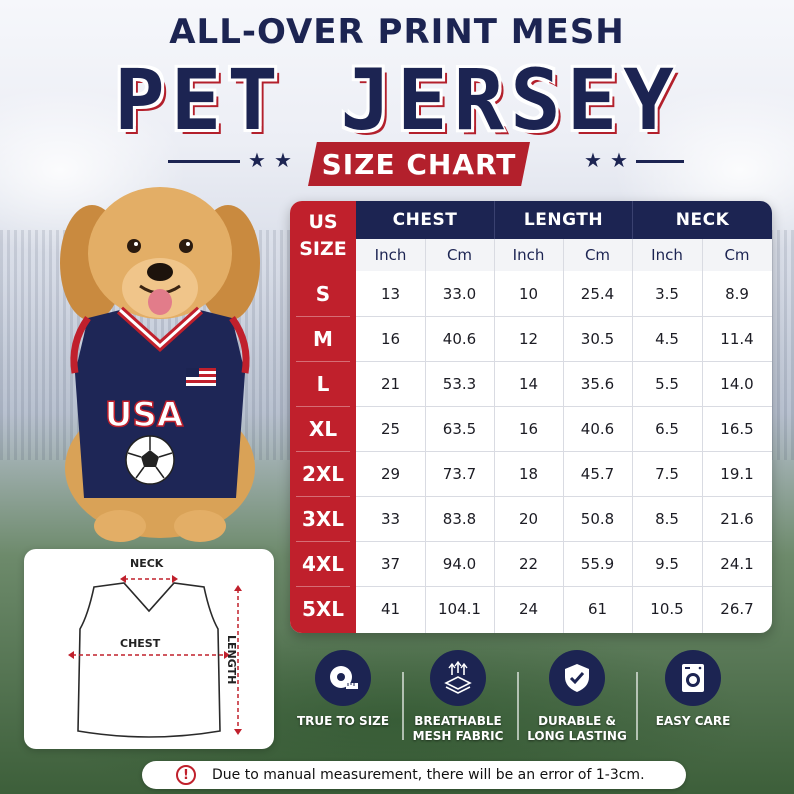 The width and height of the screenshot is (794, 794). I want to click on unit-chest-cm: Cm, so click(459, 255).